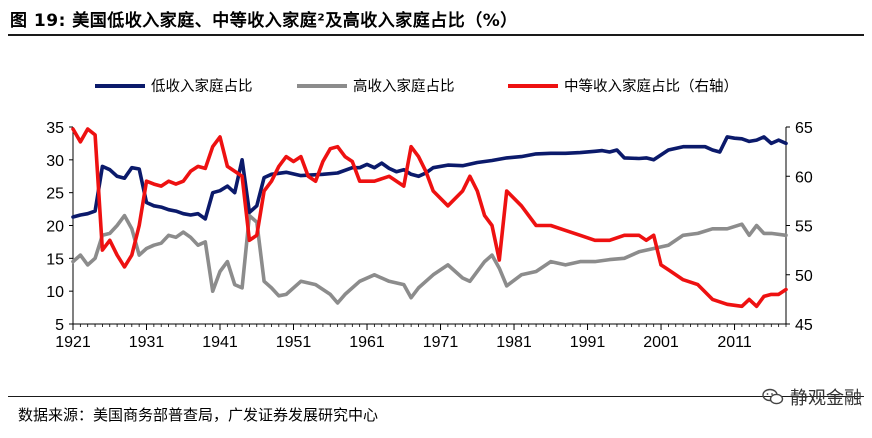 Image resolution: width=872 pixels, height=438 pixels. I want to click on y-left-tick-label: 15, so click(55, 259).